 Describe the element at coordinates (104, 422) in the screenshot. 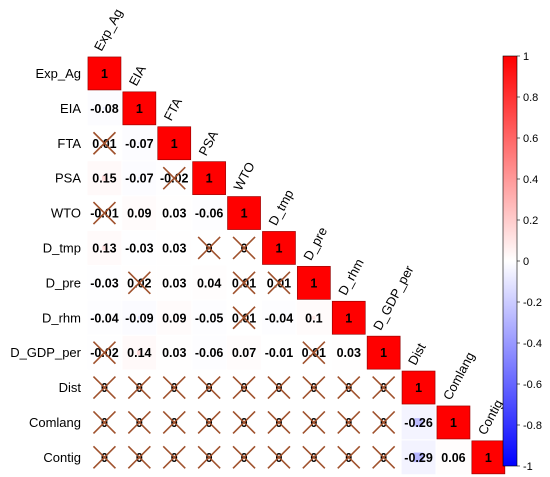

I see `cell-Comlang-Exp_Ag: 0` at that location.